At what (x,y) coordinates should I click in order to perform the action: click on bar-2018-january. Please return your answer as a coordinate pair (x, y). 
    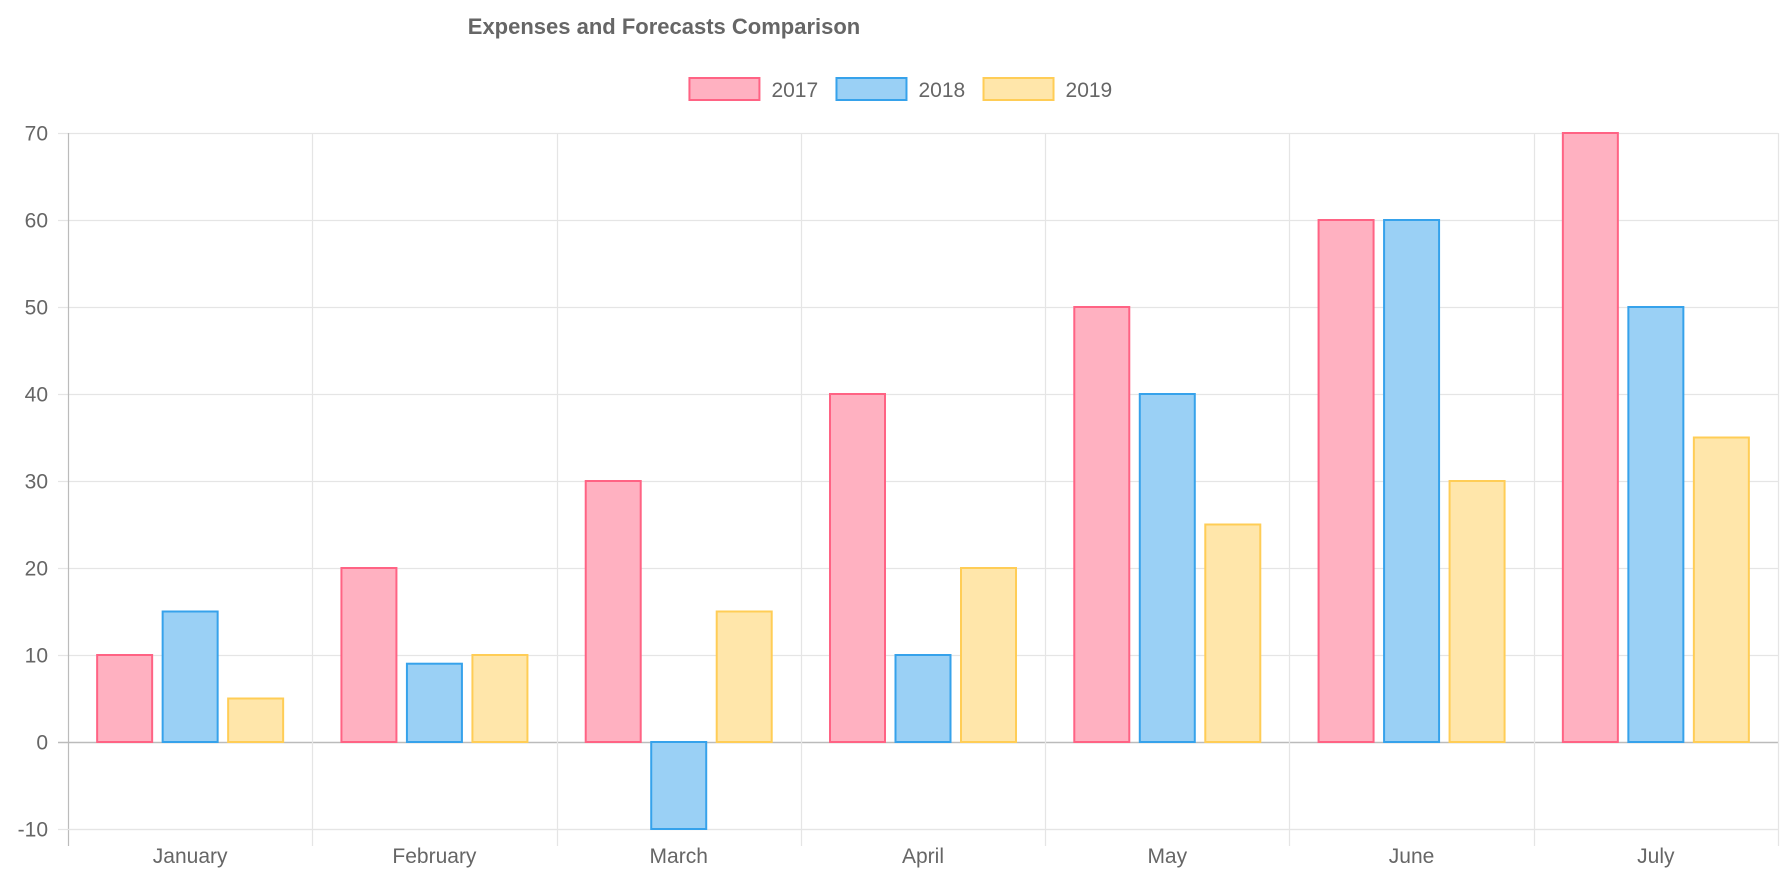
    Looking at the image, I should click on (190, 676).